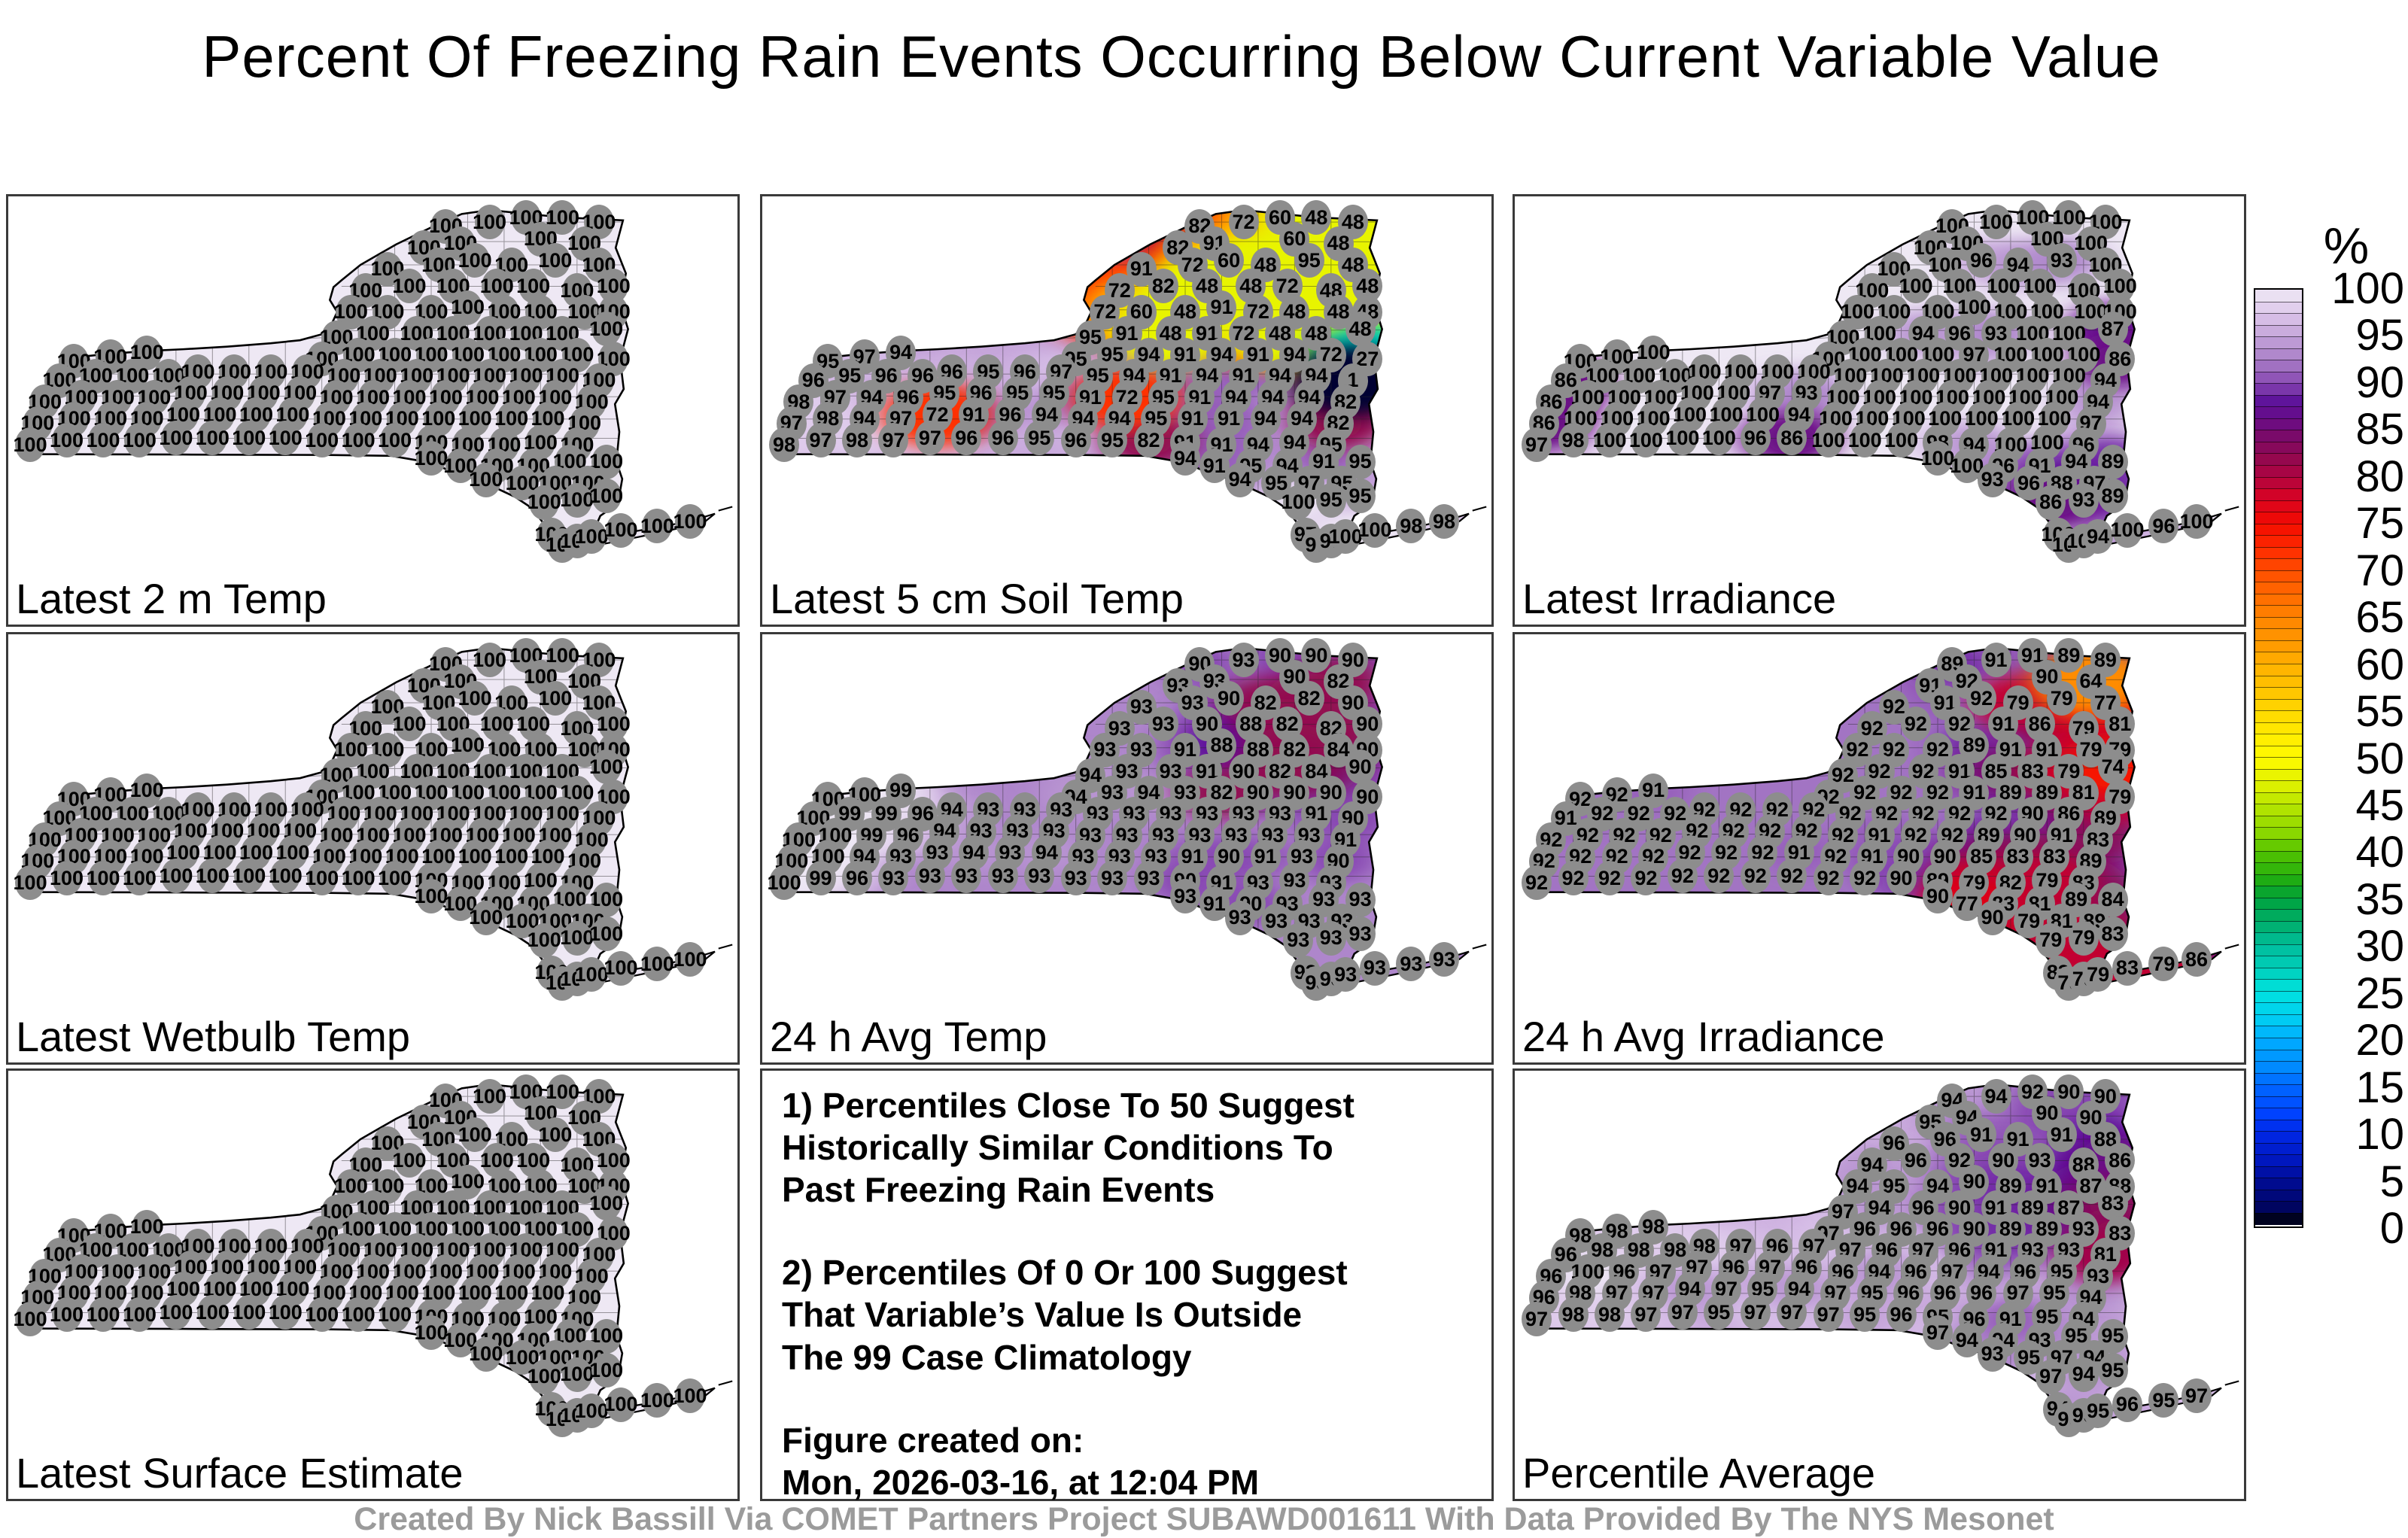 The image size is (2408, 1538). Describe the element at coordinates (820, 879) in the screenshot. I see `station-value-dot: 99` at that location.